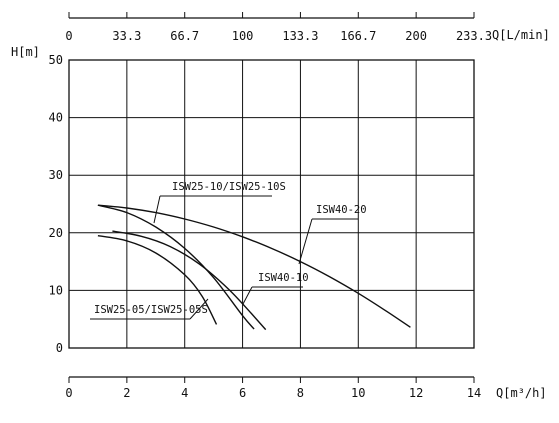 Image resolution: width=559 pixels, height=423 pixels. Describe the element at coordinates (184, 393) in the screenshot. I see `x-tick-label: 4` at that location.